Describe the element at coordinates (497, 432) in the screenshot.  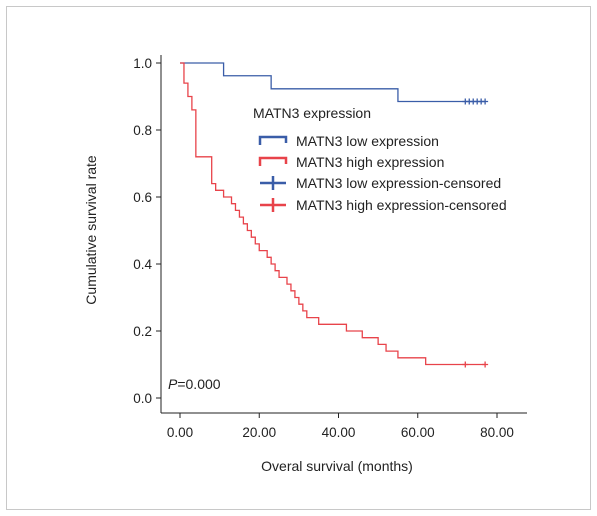
I see `x-tick-label: 80.00` at that location.